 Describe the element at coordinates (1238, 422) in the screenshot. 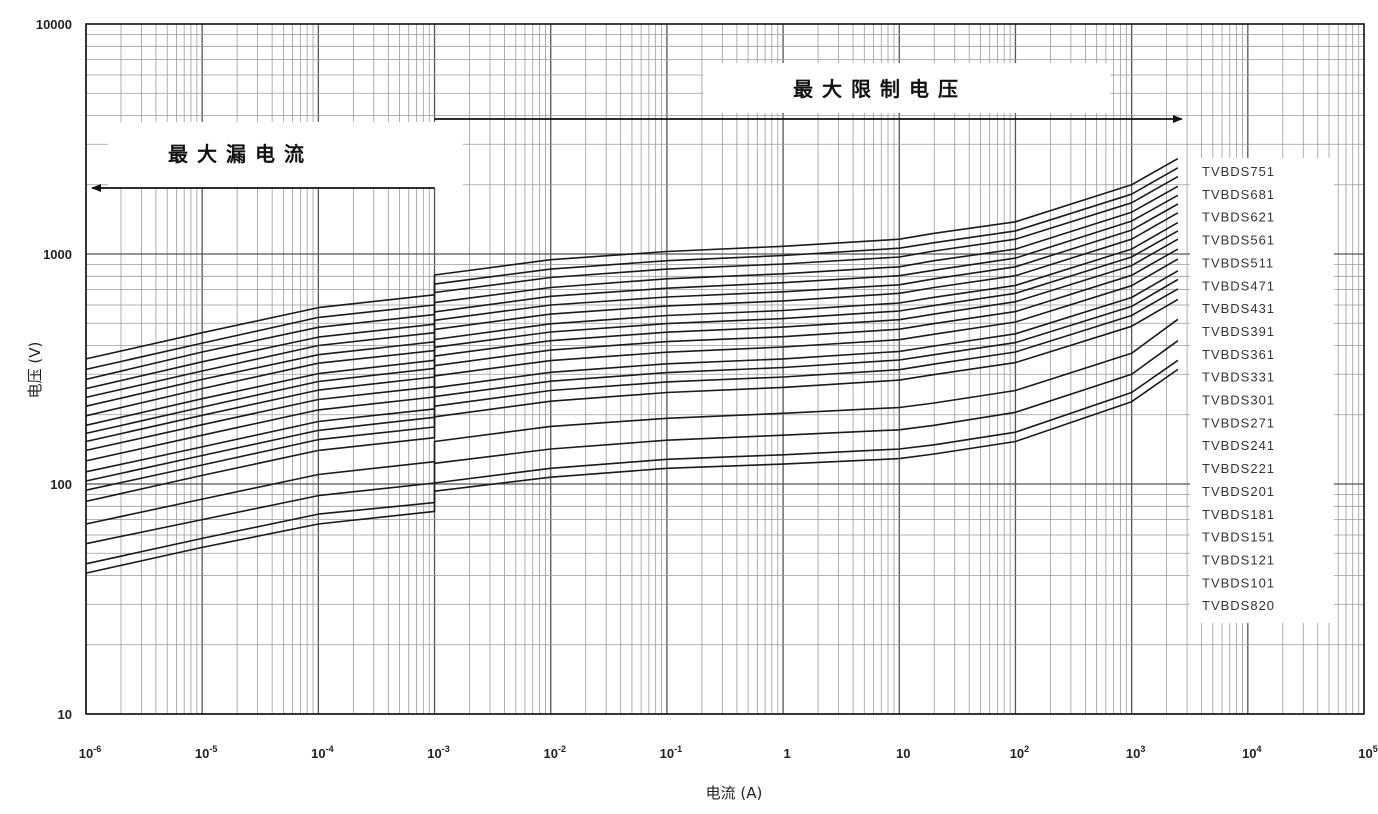

I see `legend-item-tvbds271: TVBDS271` at that location.